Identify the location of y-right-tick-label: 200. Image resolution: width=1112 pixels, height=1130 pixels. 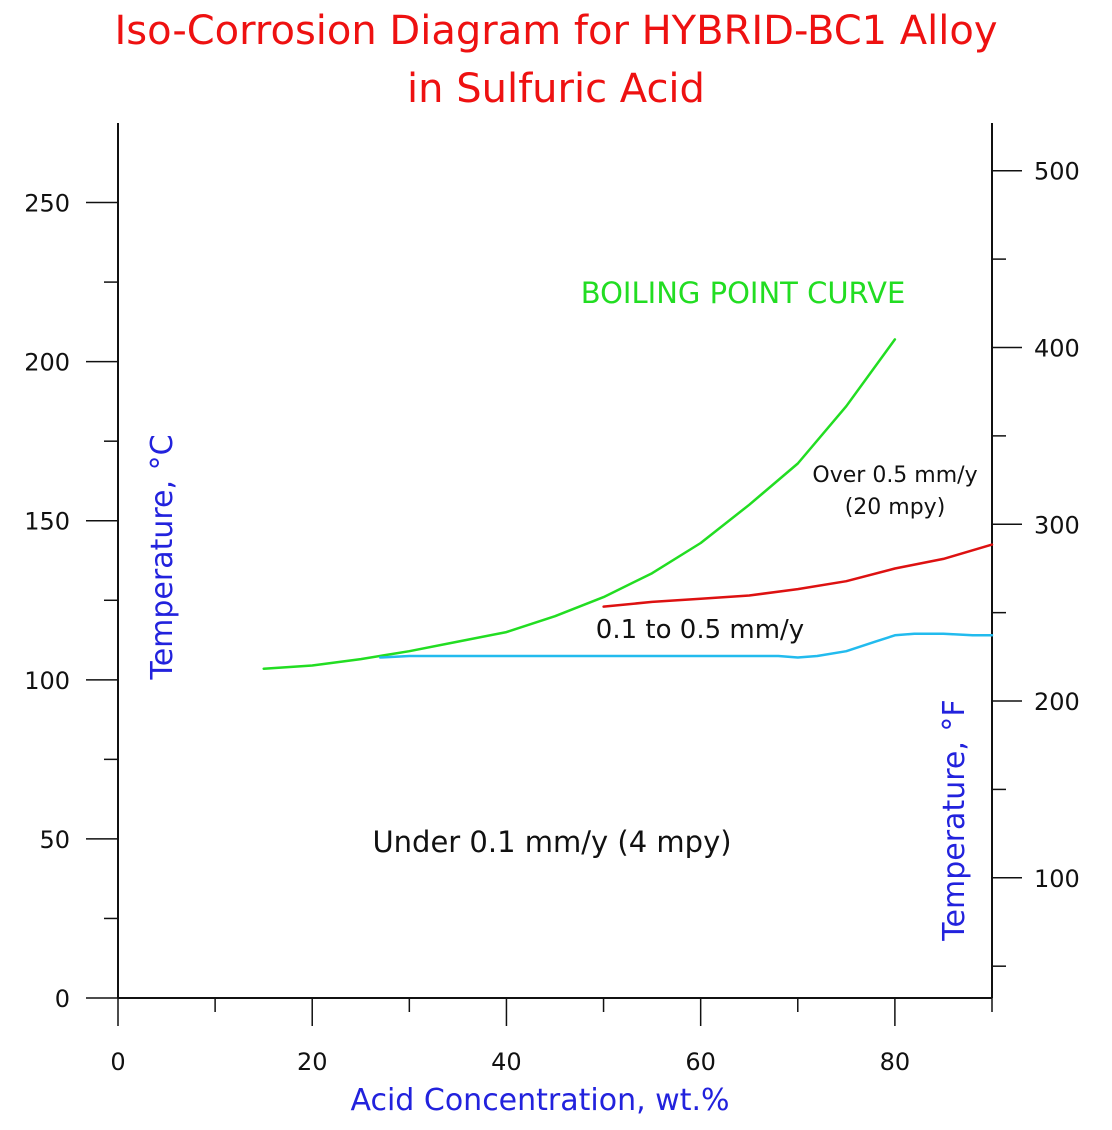
(1057, 702).